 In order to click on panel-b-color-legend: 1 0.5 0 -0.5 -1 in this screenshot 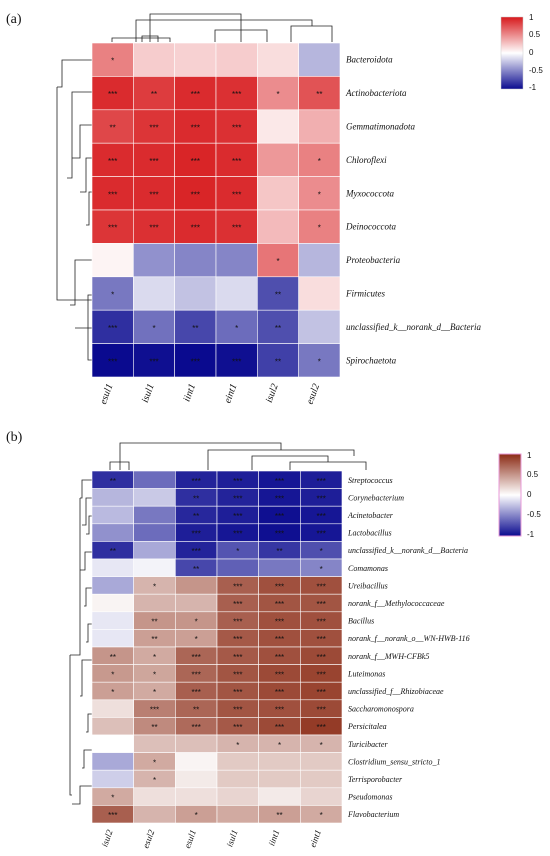, I will do `click(519, 495)`.